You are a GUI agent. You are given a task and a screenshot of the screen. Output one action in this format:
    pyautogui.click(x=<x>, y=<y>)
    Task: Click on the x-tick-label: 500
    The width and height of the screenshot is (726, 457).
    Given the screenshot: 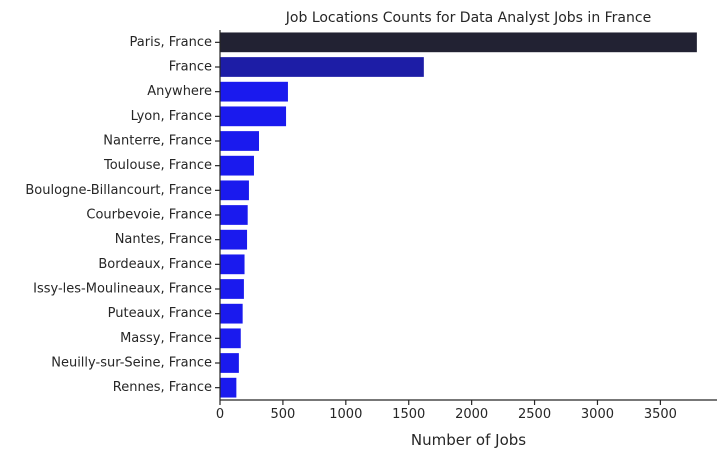 What is the action you would take?
    pyautogui.click(x=282, y=414)
    